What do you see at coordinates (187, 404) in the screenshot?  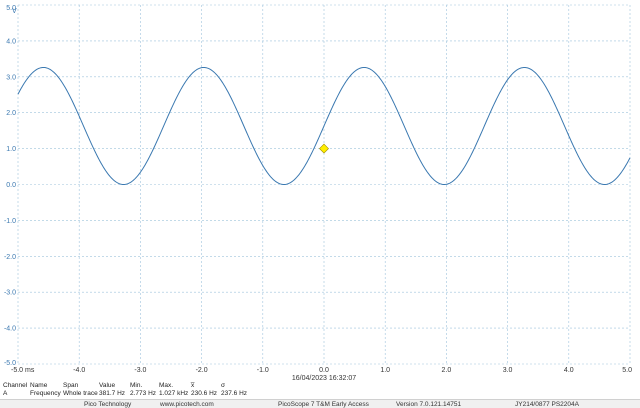 I see `footer-website: www.picotech.com` at bounding box center [187, 404].